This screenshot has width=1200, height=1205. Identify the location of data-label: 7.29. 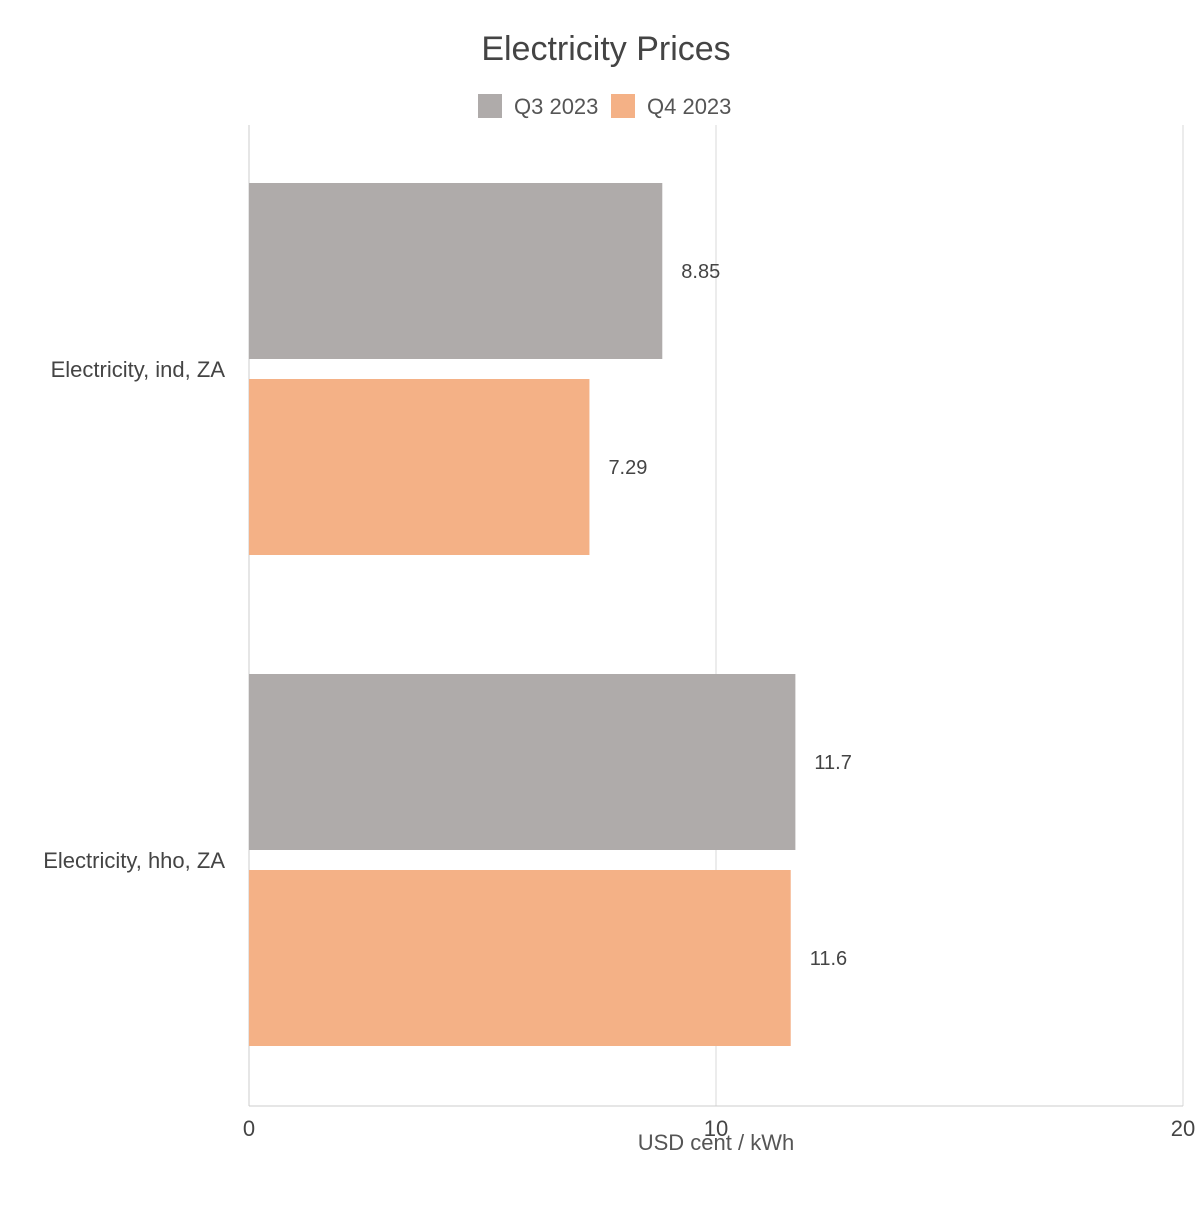
(627, 468).